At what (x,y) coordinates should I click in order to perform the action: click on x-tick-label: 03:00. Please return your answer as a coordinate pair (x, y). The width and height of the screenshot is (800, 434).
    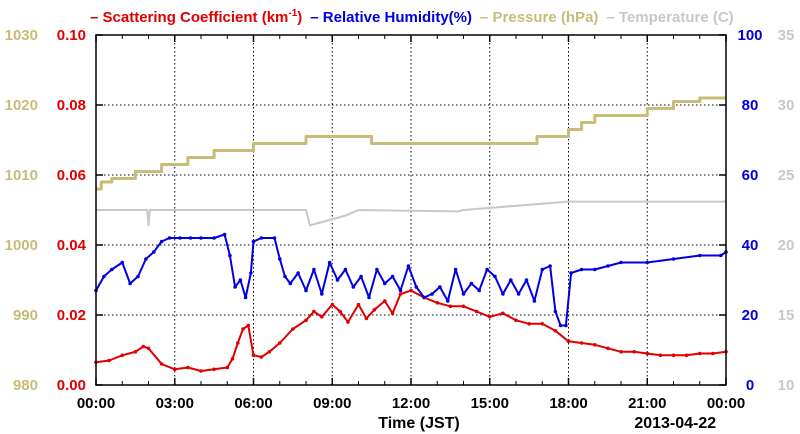
    Looking at the image, I should click on (175, 403).